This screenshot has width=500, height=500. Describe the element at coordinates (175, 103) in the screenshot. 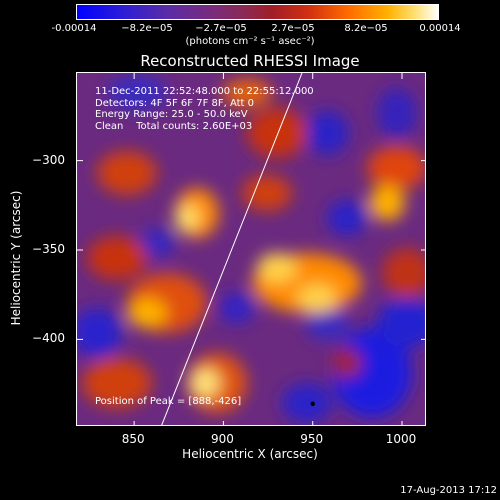

I see `detectors-text: Detectors: 4F 5F 6F 7F 8F, Att 0` at that location.